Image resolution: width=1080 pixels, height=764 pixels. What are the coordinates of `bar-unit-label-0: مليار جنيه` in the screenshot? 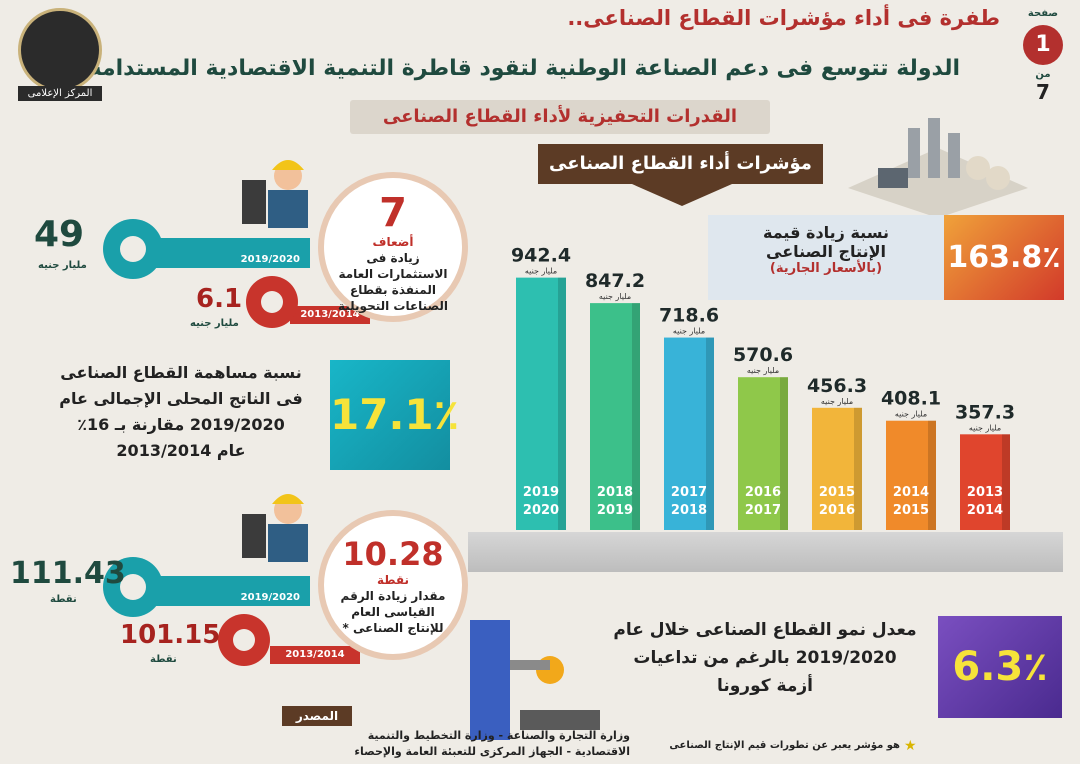 It's located at (541, 271).